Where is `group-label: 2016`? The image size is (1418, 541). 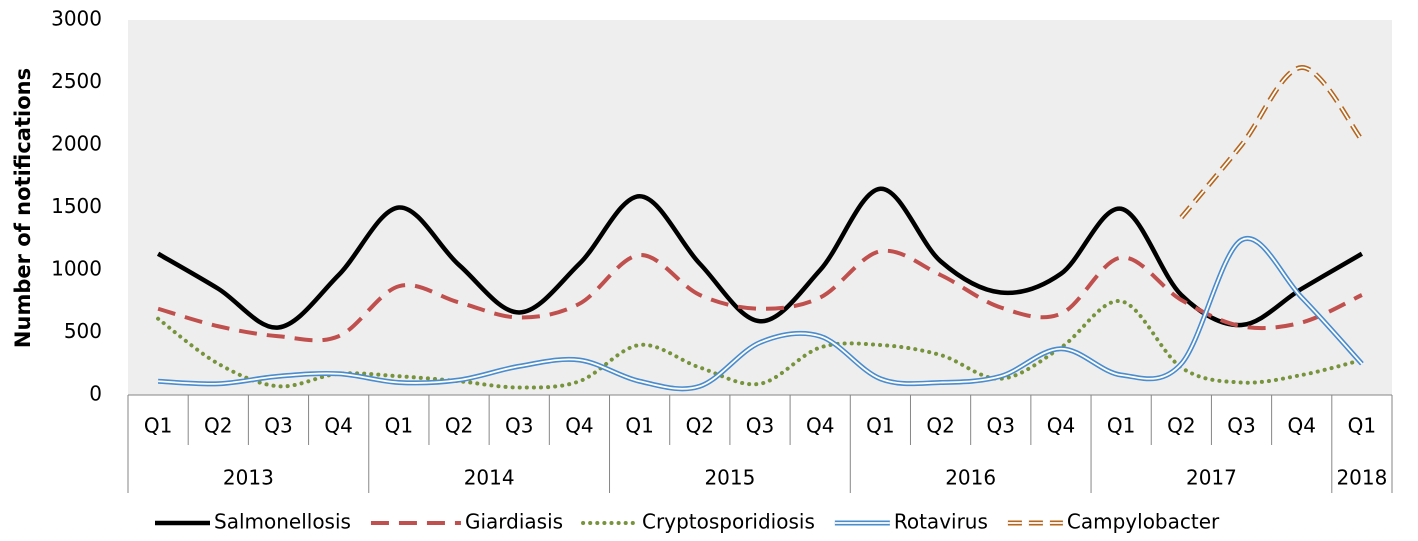
group-label: 2016 is located at coordinates (970, 478).